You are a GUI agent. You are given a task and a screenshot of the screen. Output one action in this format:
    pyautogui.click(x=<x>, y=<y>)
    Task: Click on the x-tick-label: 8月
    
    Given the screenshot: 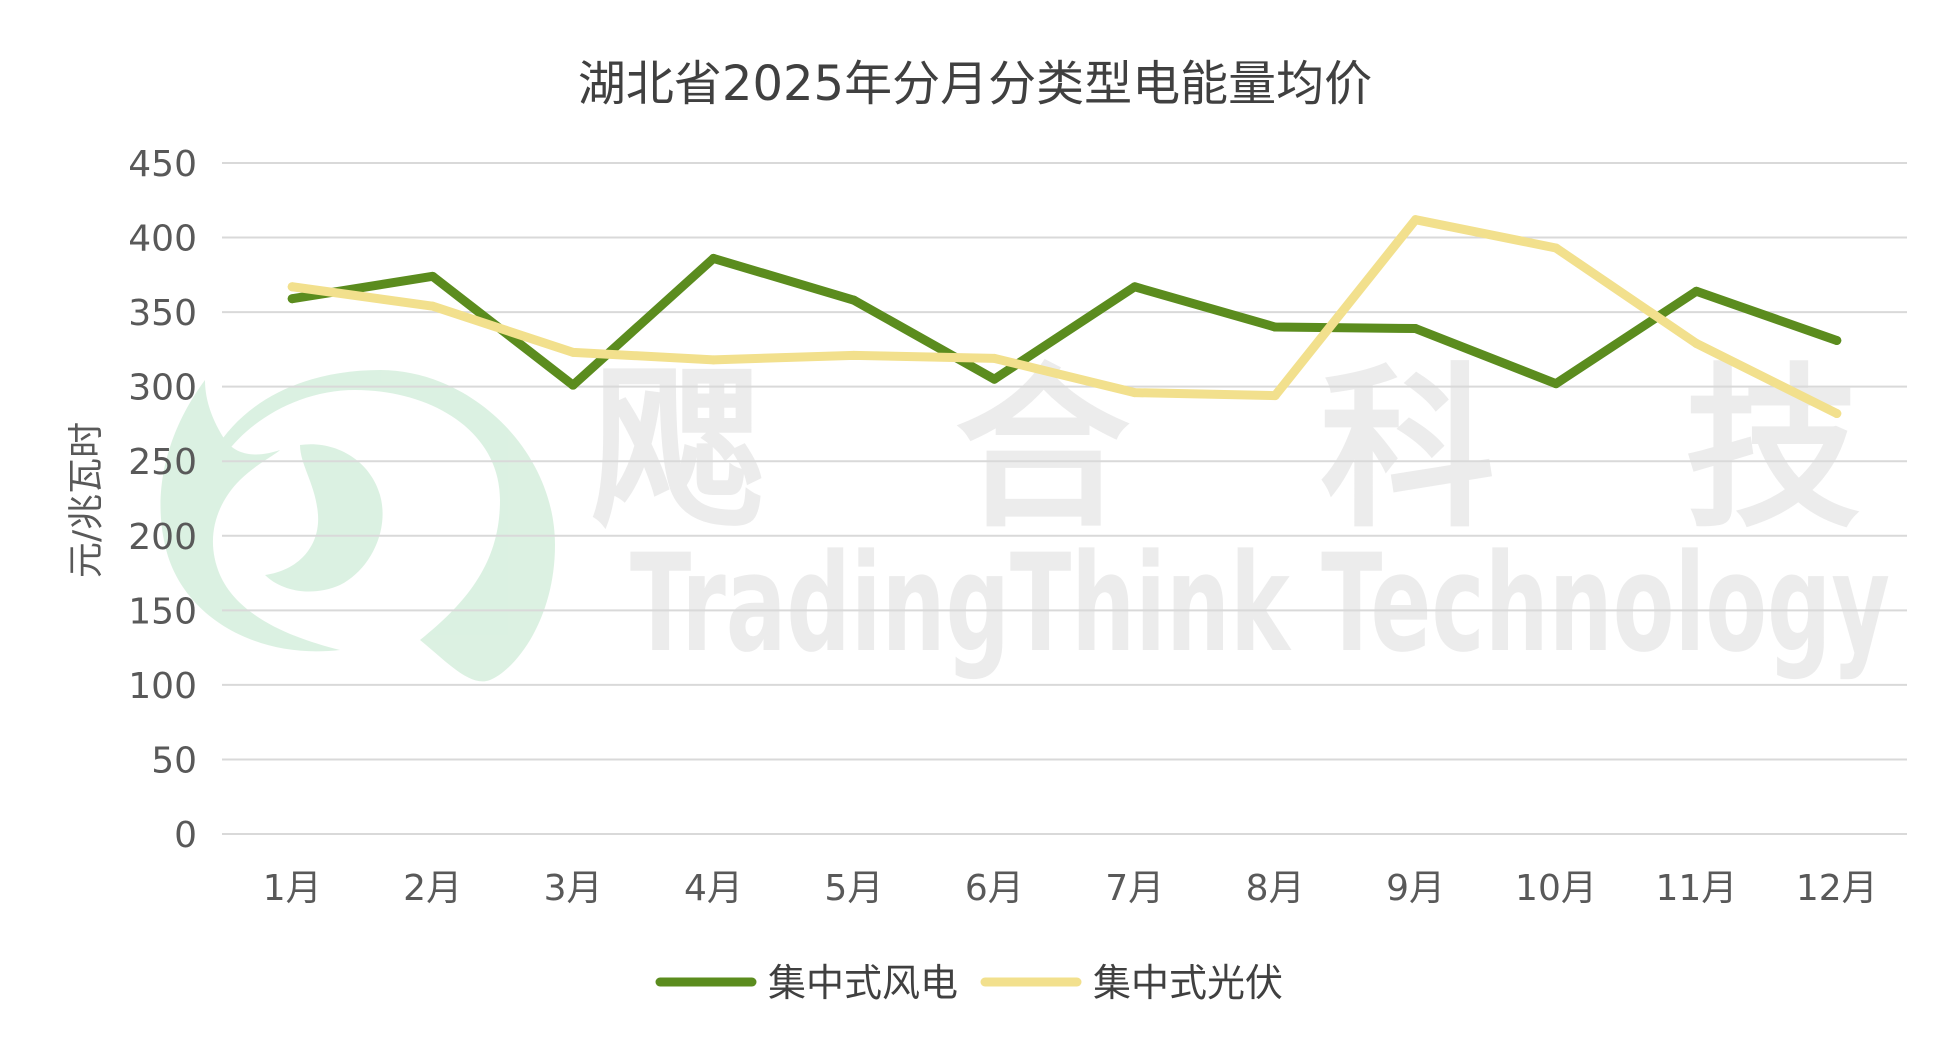 What is the action you would take?
    pyautogui.click(x=1275, y=888)
    